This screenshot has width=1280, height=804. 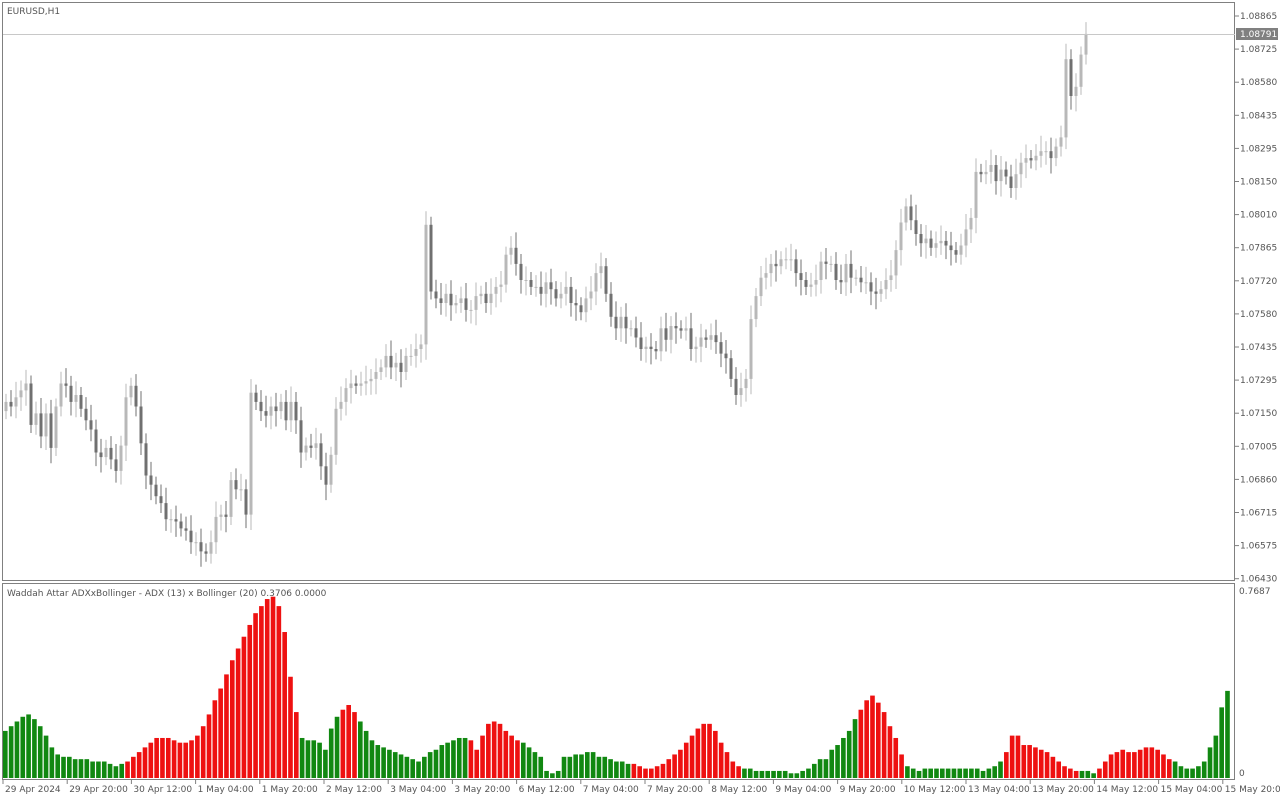 I want to click on time-tick-label: 7 May 20:00, so click(x=675, y=790).